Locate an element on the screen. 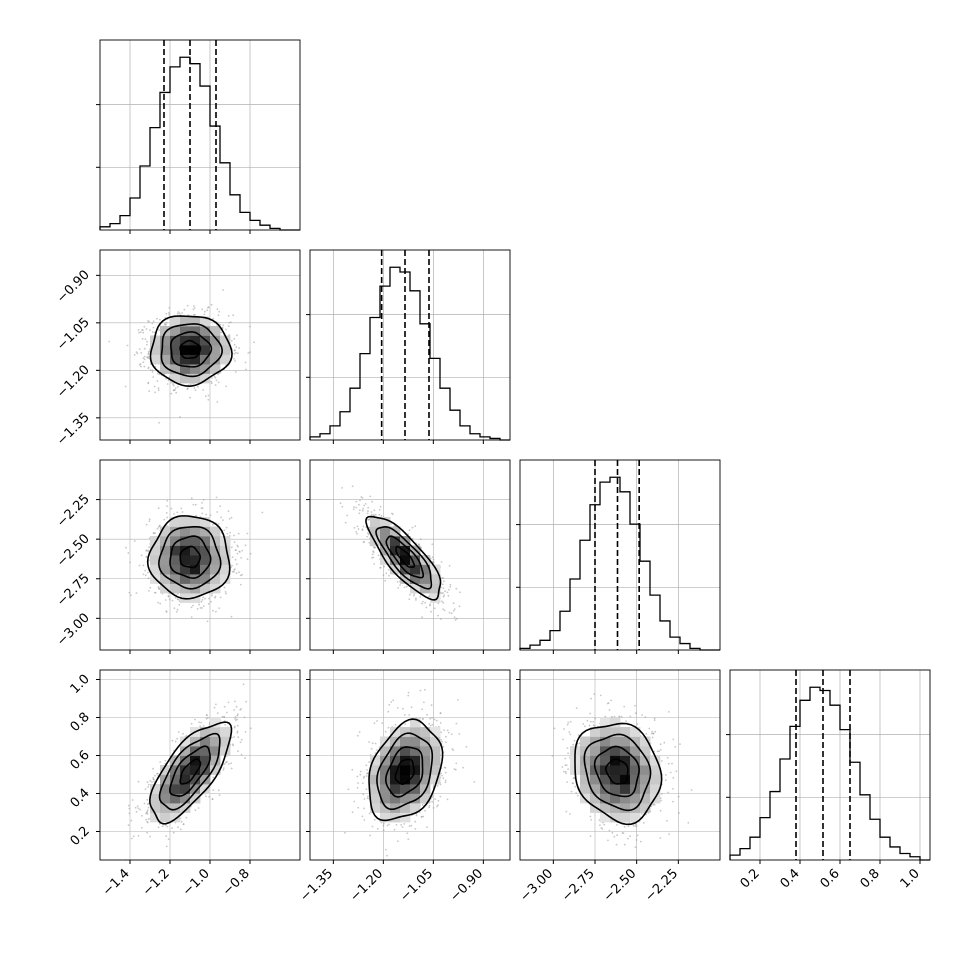 This screenshot has width=970, height=970. panel-content is located at coordinates (200, 765).